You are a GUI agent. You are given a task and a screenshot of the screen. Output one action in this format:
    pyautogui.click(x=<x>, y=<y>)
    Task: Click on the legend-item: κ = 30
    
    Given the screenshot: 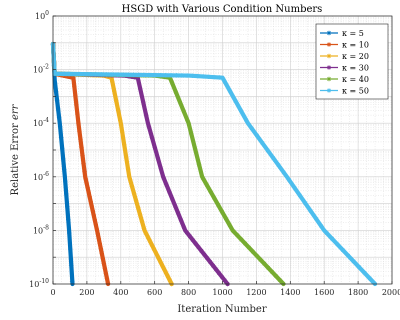 What is the action you would take?
    pyautogui.click(x=344, y=68)
    